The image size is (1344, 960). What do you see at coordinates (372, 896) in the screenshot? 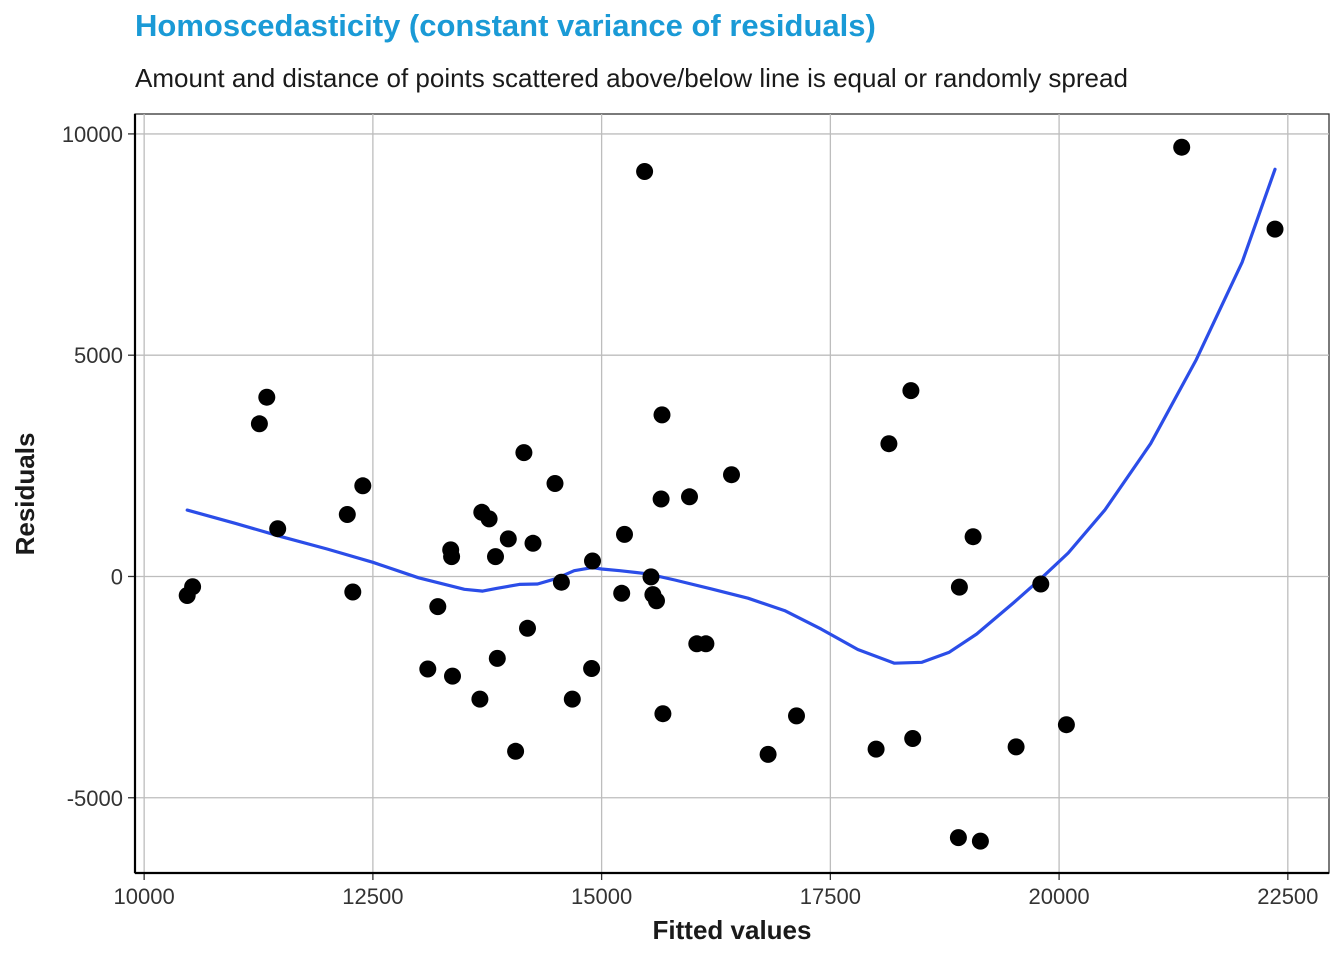
I see `x-tick-label: 12500` at bounding box center [372, 896].